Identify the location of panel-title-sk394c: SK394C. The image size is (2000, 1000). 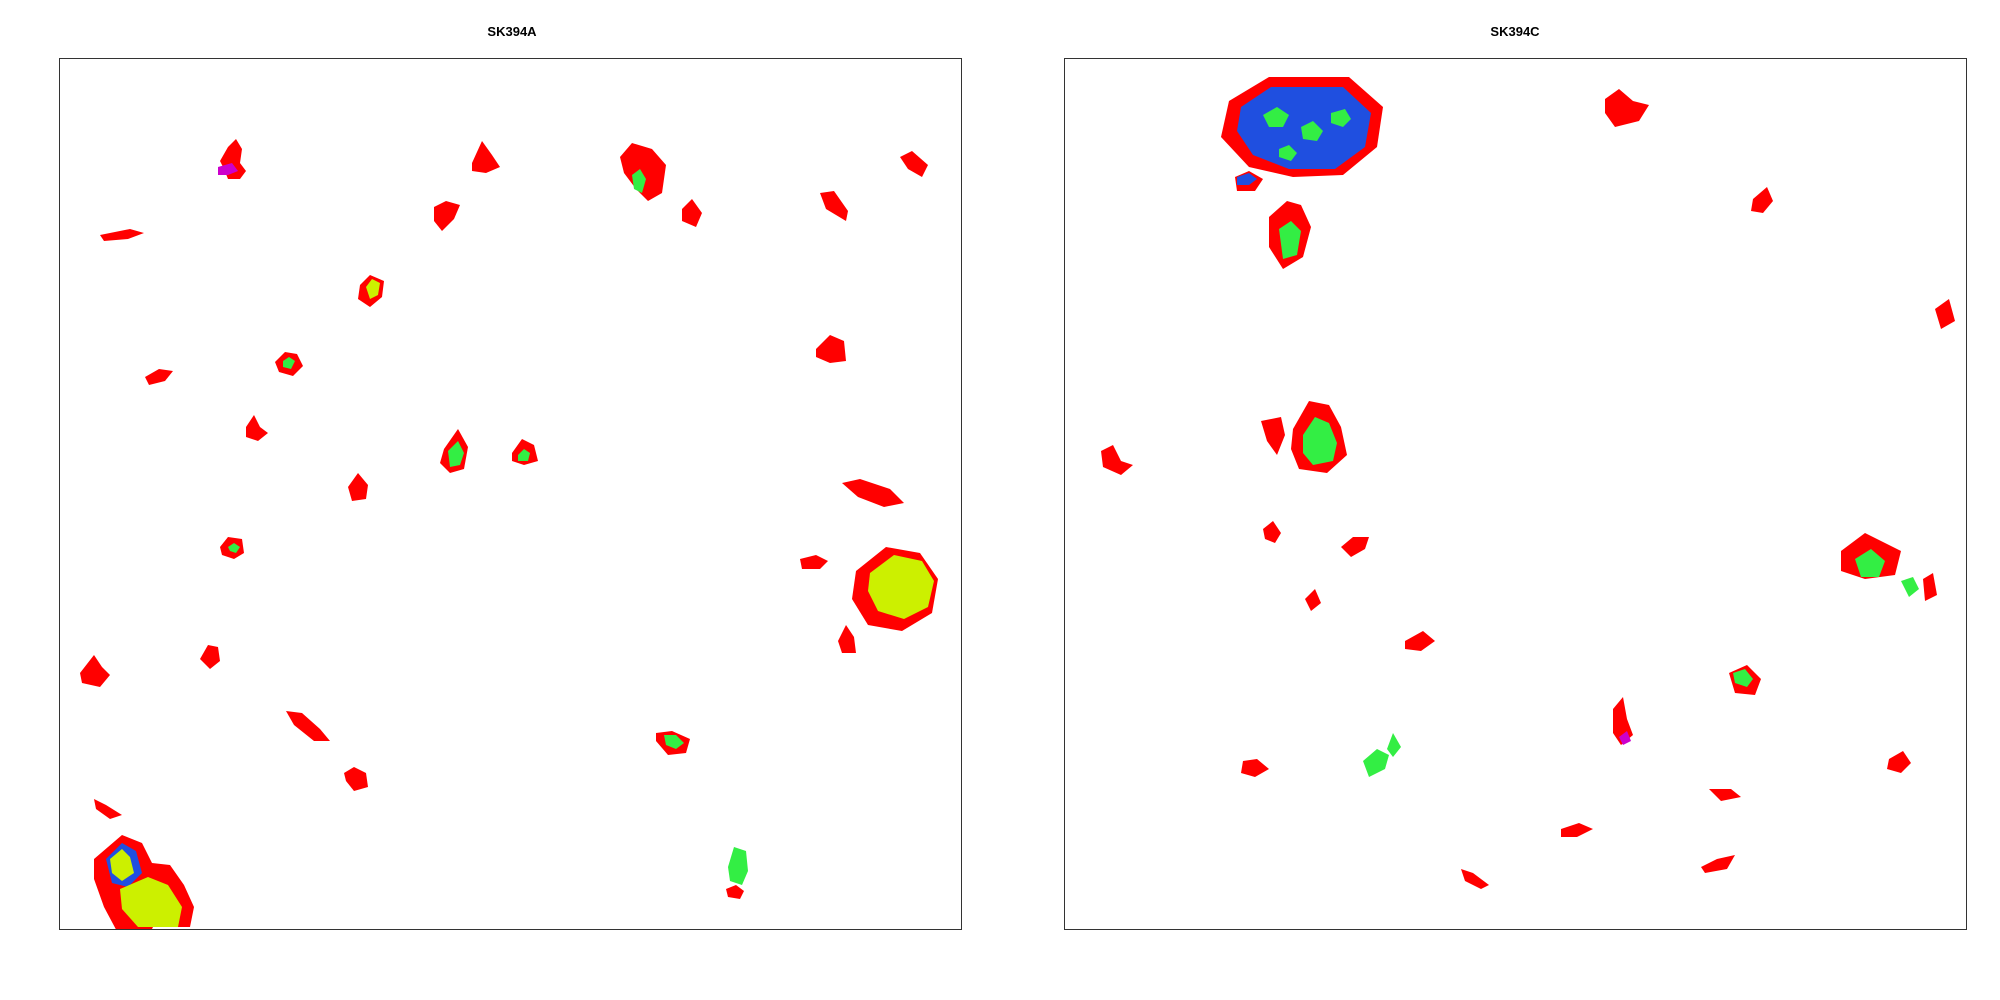
(1515, 31).